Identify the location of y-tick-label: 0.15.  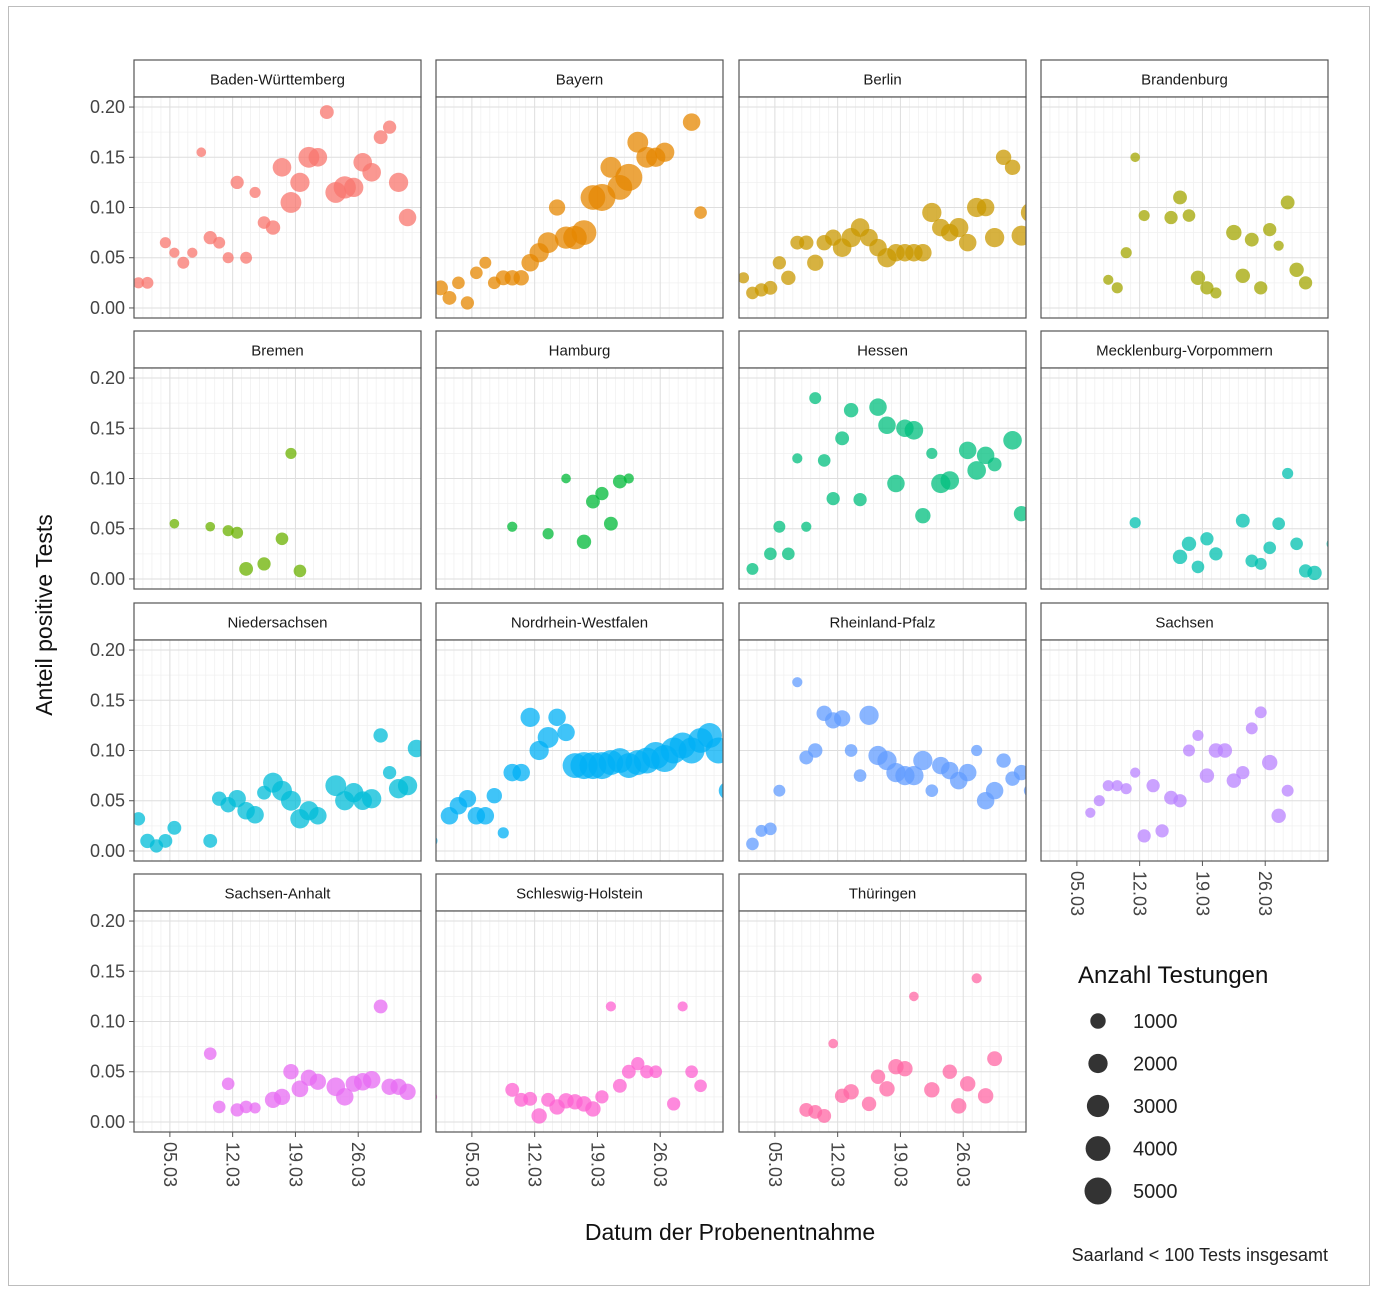
(107, 428).